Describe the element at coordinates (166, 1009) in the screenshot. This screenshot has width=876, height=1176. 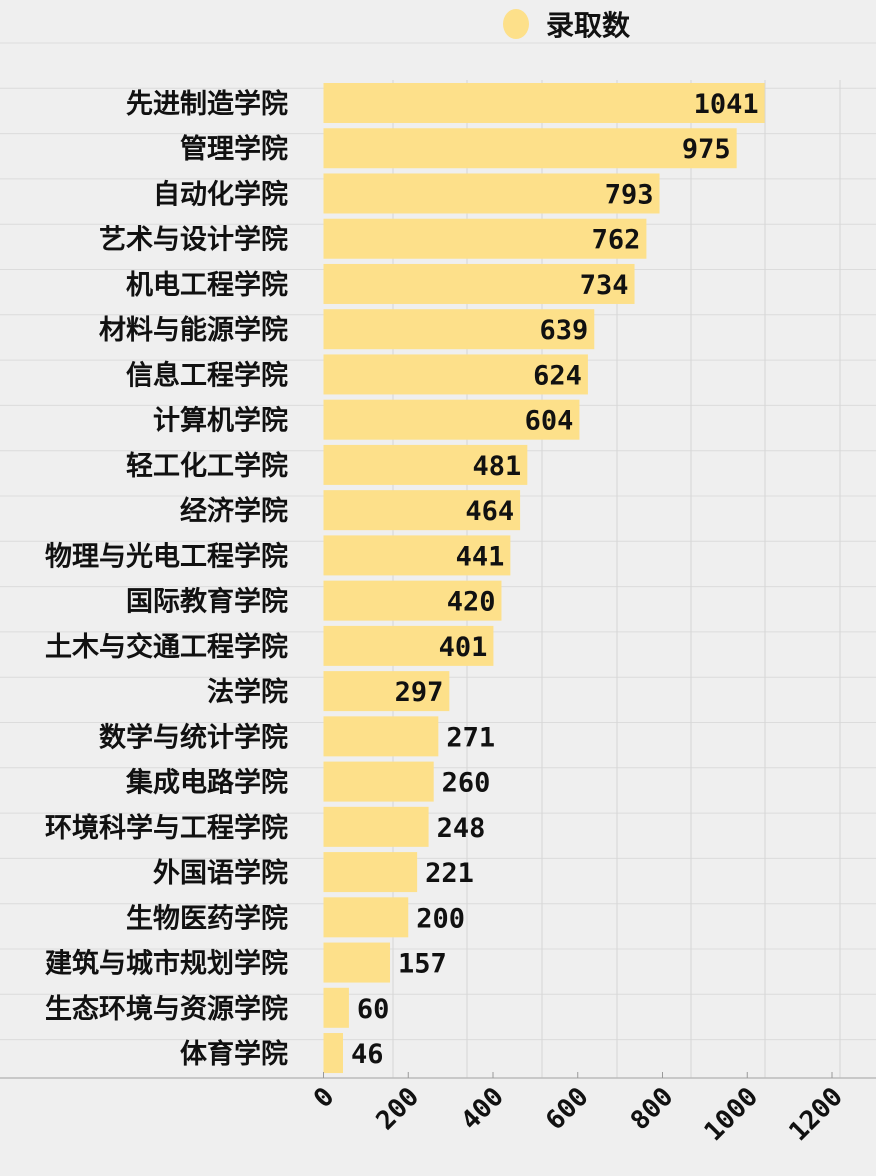
I see `category-label: 生态环境与资源学院` at that location.